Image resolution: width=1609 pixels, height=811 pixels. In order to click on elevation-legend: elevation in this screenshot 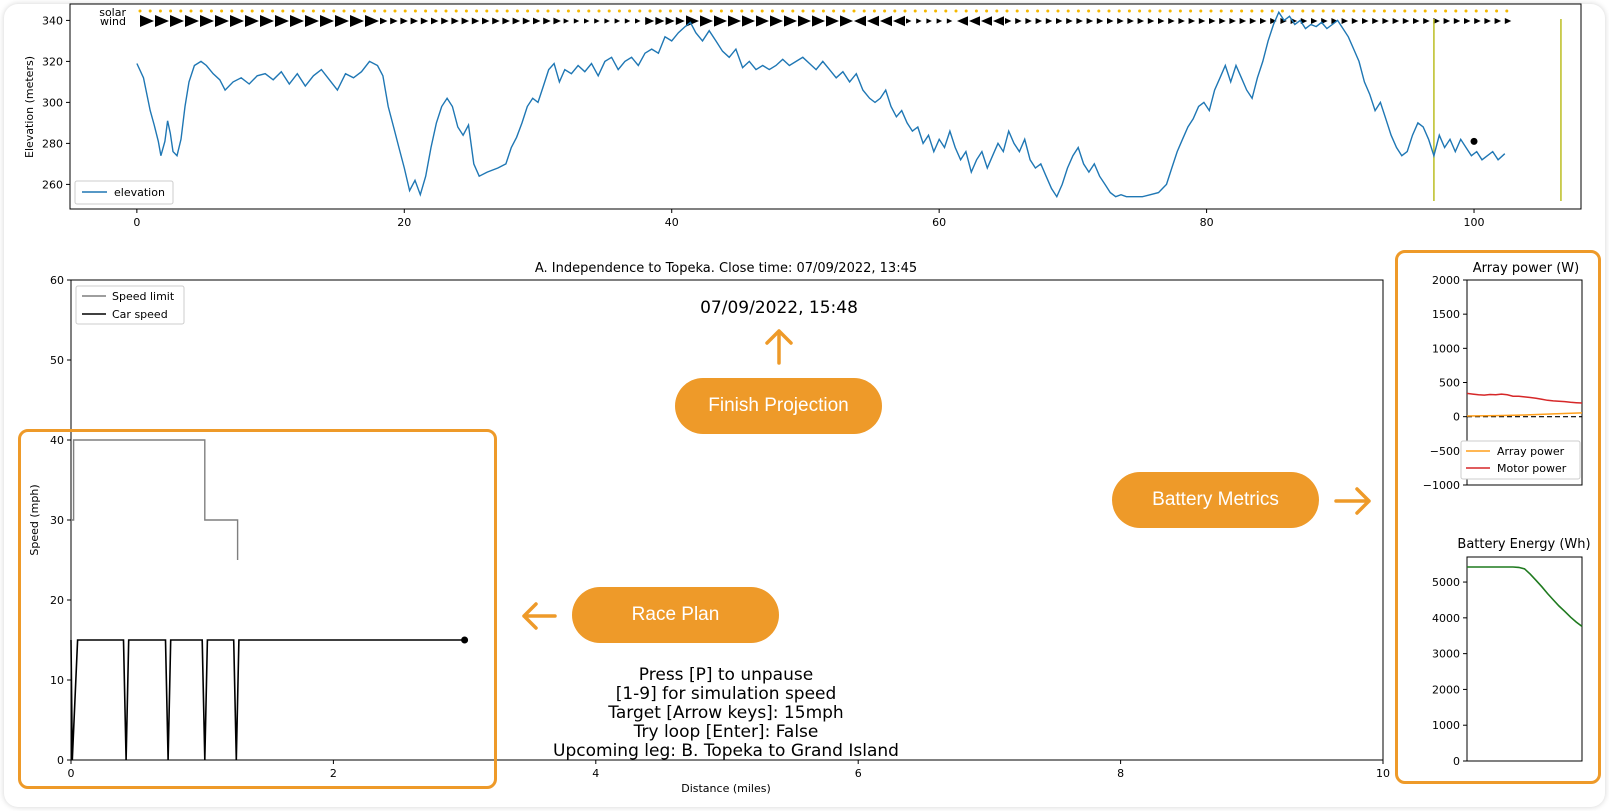, I will do `click(124, 192)`.